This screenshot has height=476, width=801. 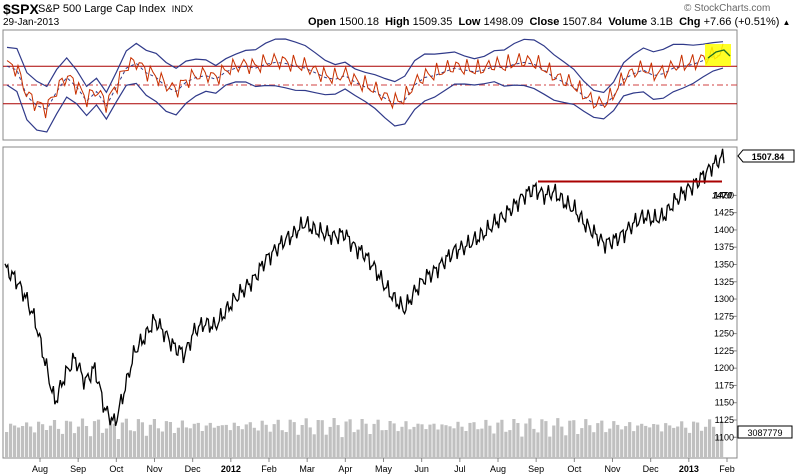 I want to click on x-tick-label: Aug, so click(x=498, y=469).